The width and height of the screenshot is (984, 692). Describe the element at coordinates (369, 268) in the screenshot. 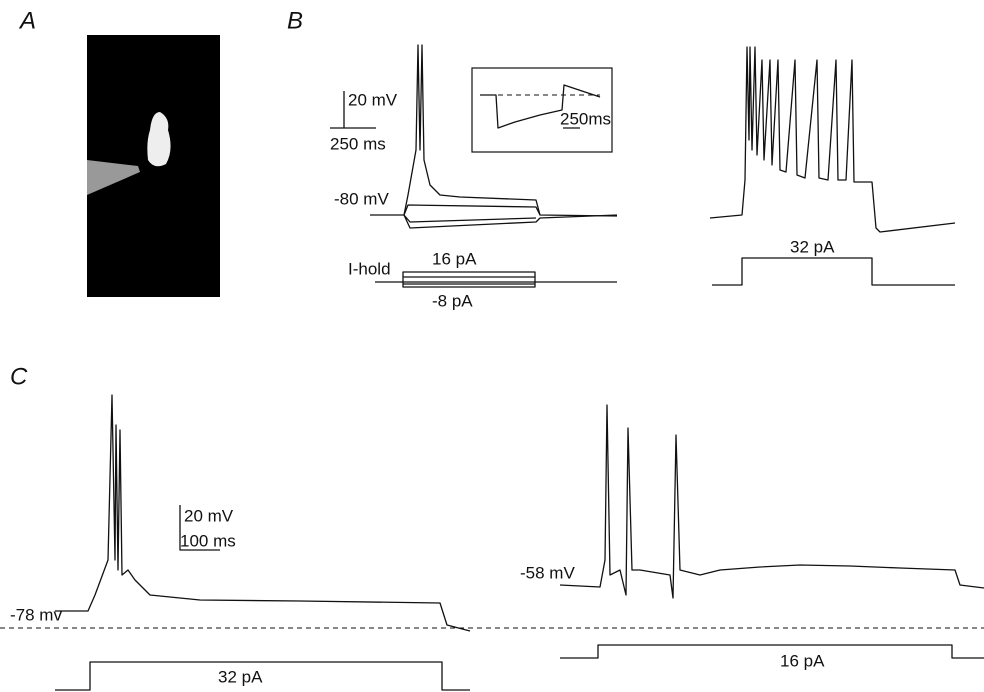

I see `holding-label: I-hold` at that location.